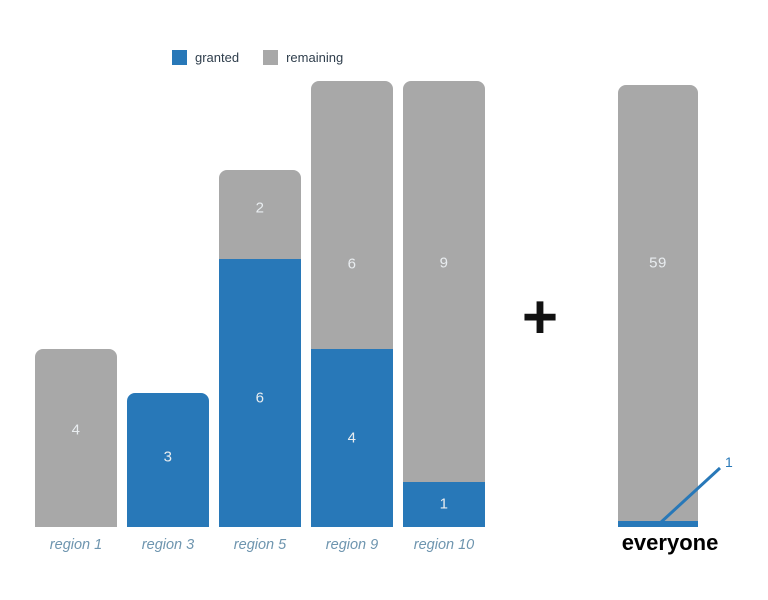  Describe the element at coordinates (658, 524) in the screenshot. I see `bar-segment-granted-everyone` at that location.